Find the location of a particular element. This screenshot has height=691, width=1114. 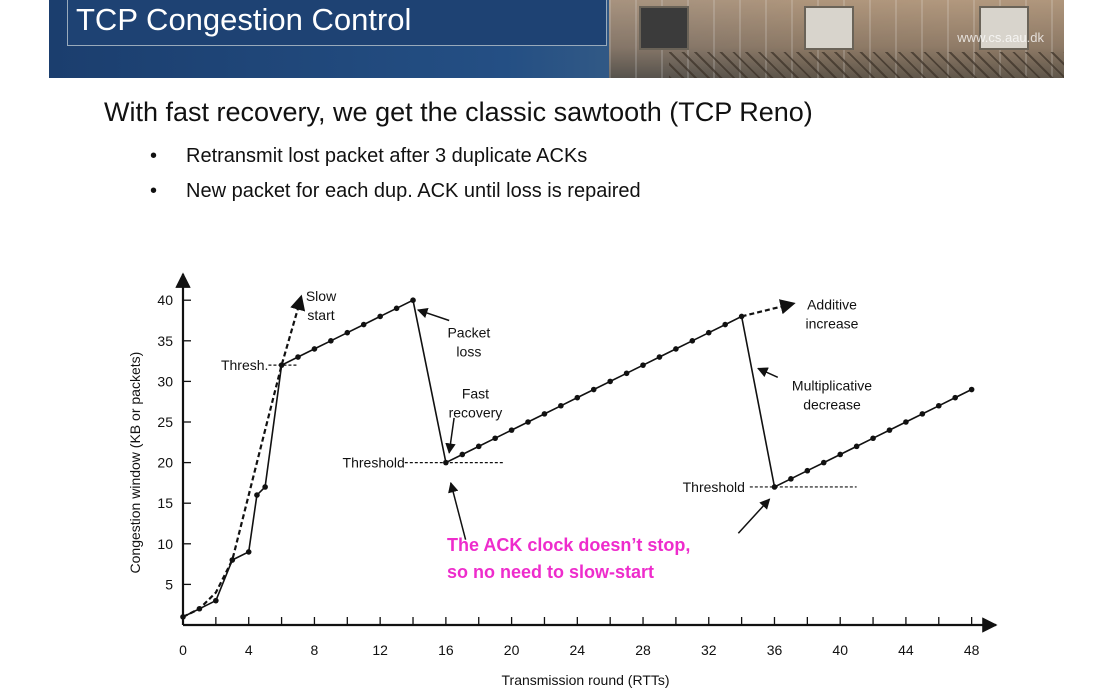

y-tick-label: 30 is located at coordinates (165, 381).